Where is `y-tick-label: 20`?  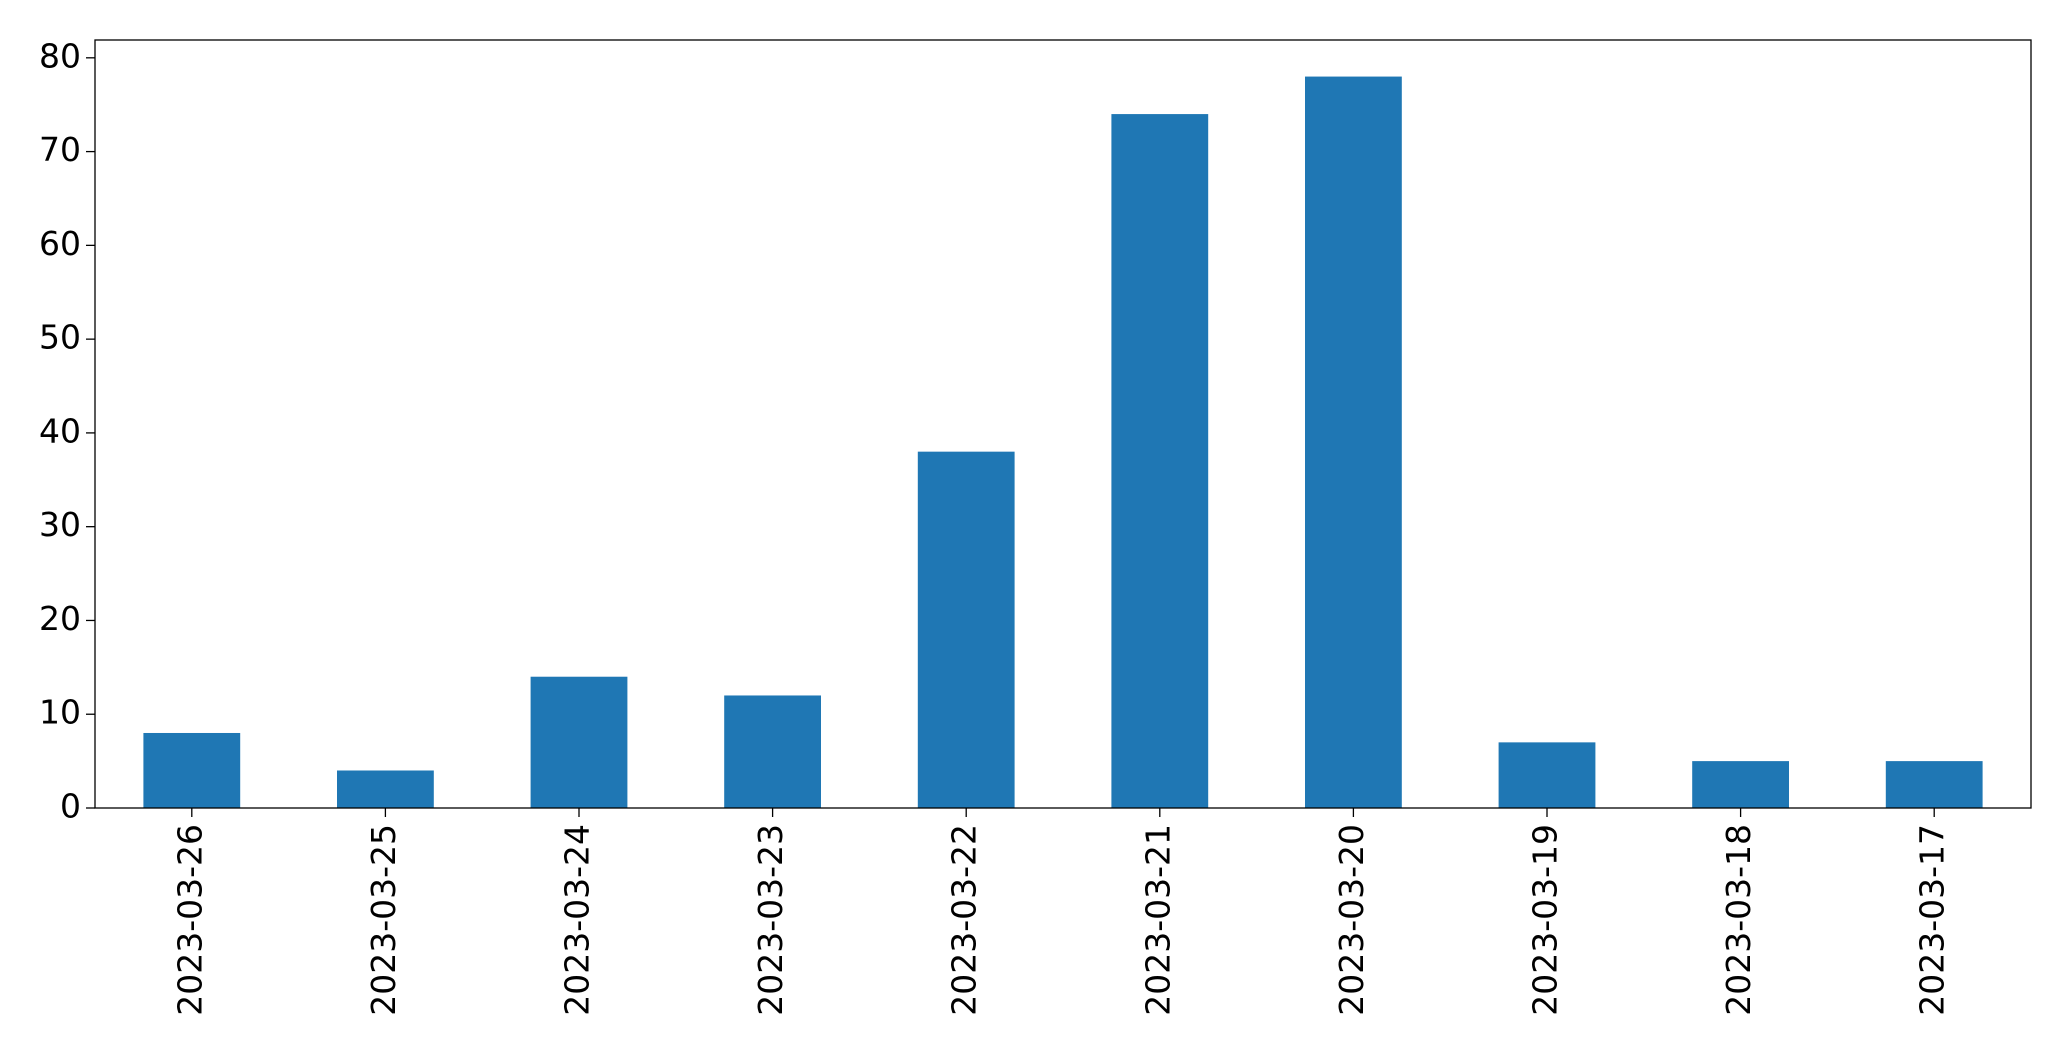 y-tick-label: 20 is located at coordinates (60, 618).